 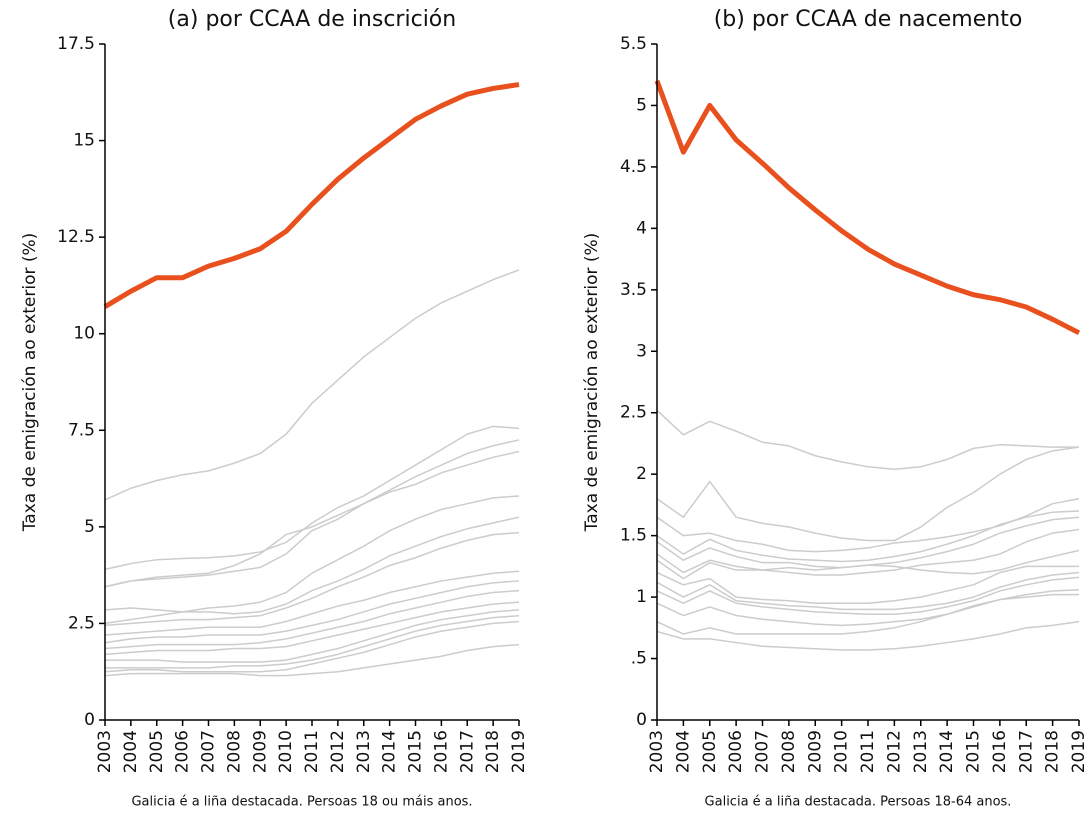 I want to click on y-tick-label: 15, so click(x=84, y=141).